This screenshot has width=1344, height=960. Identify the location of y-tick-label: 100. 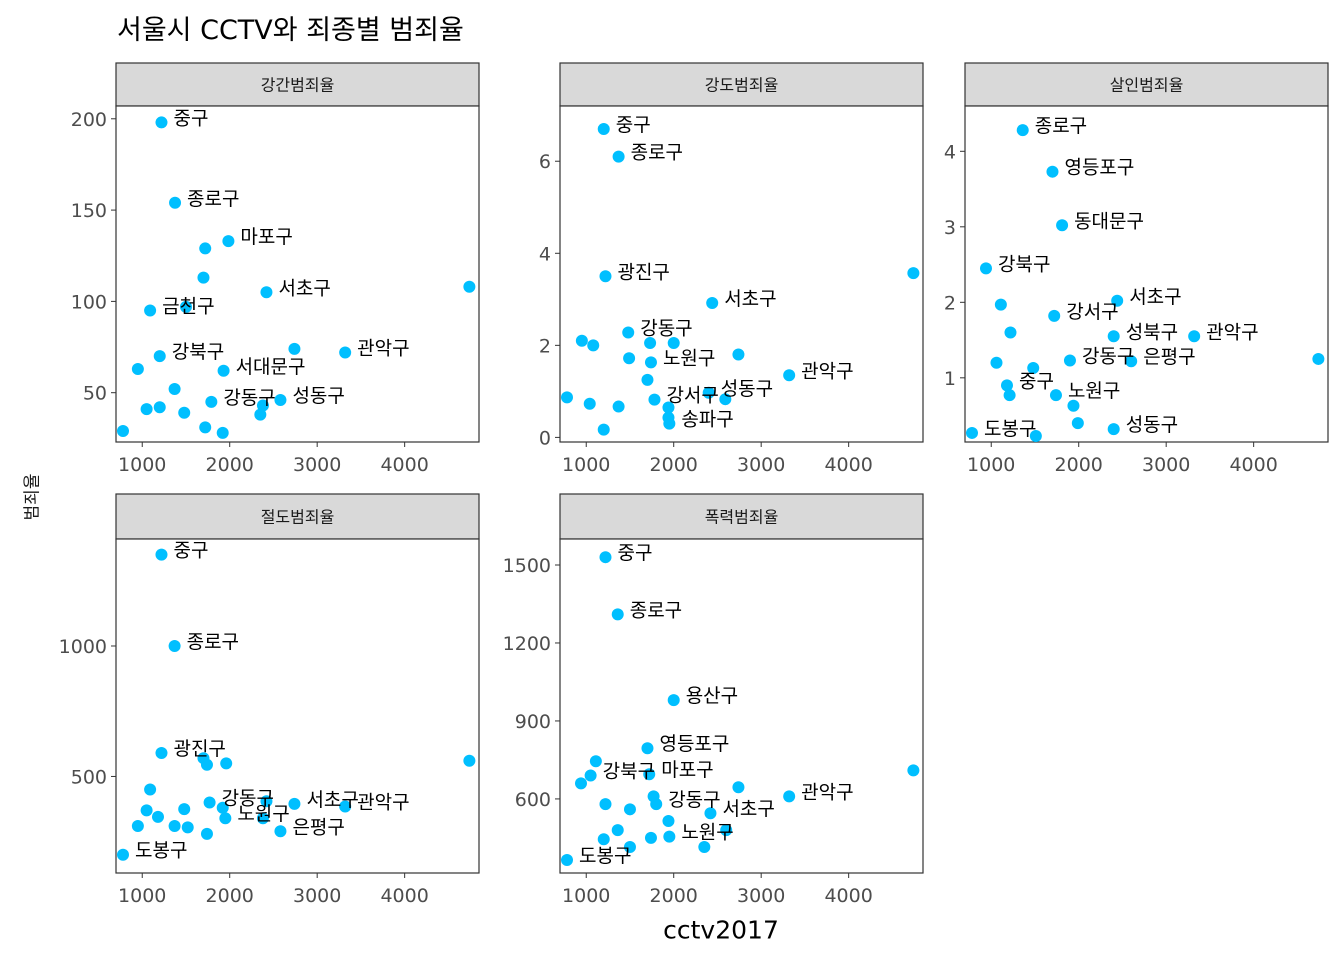
(89, 302).